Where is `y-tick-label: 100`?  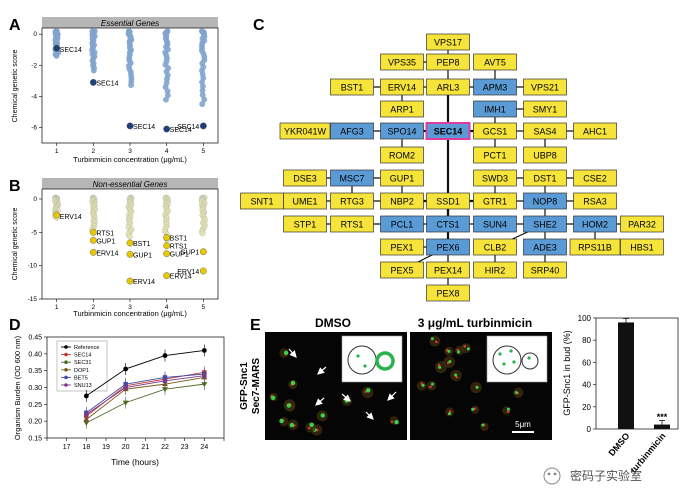
y-tick-label: 100 is located at coordinates (585, 318).